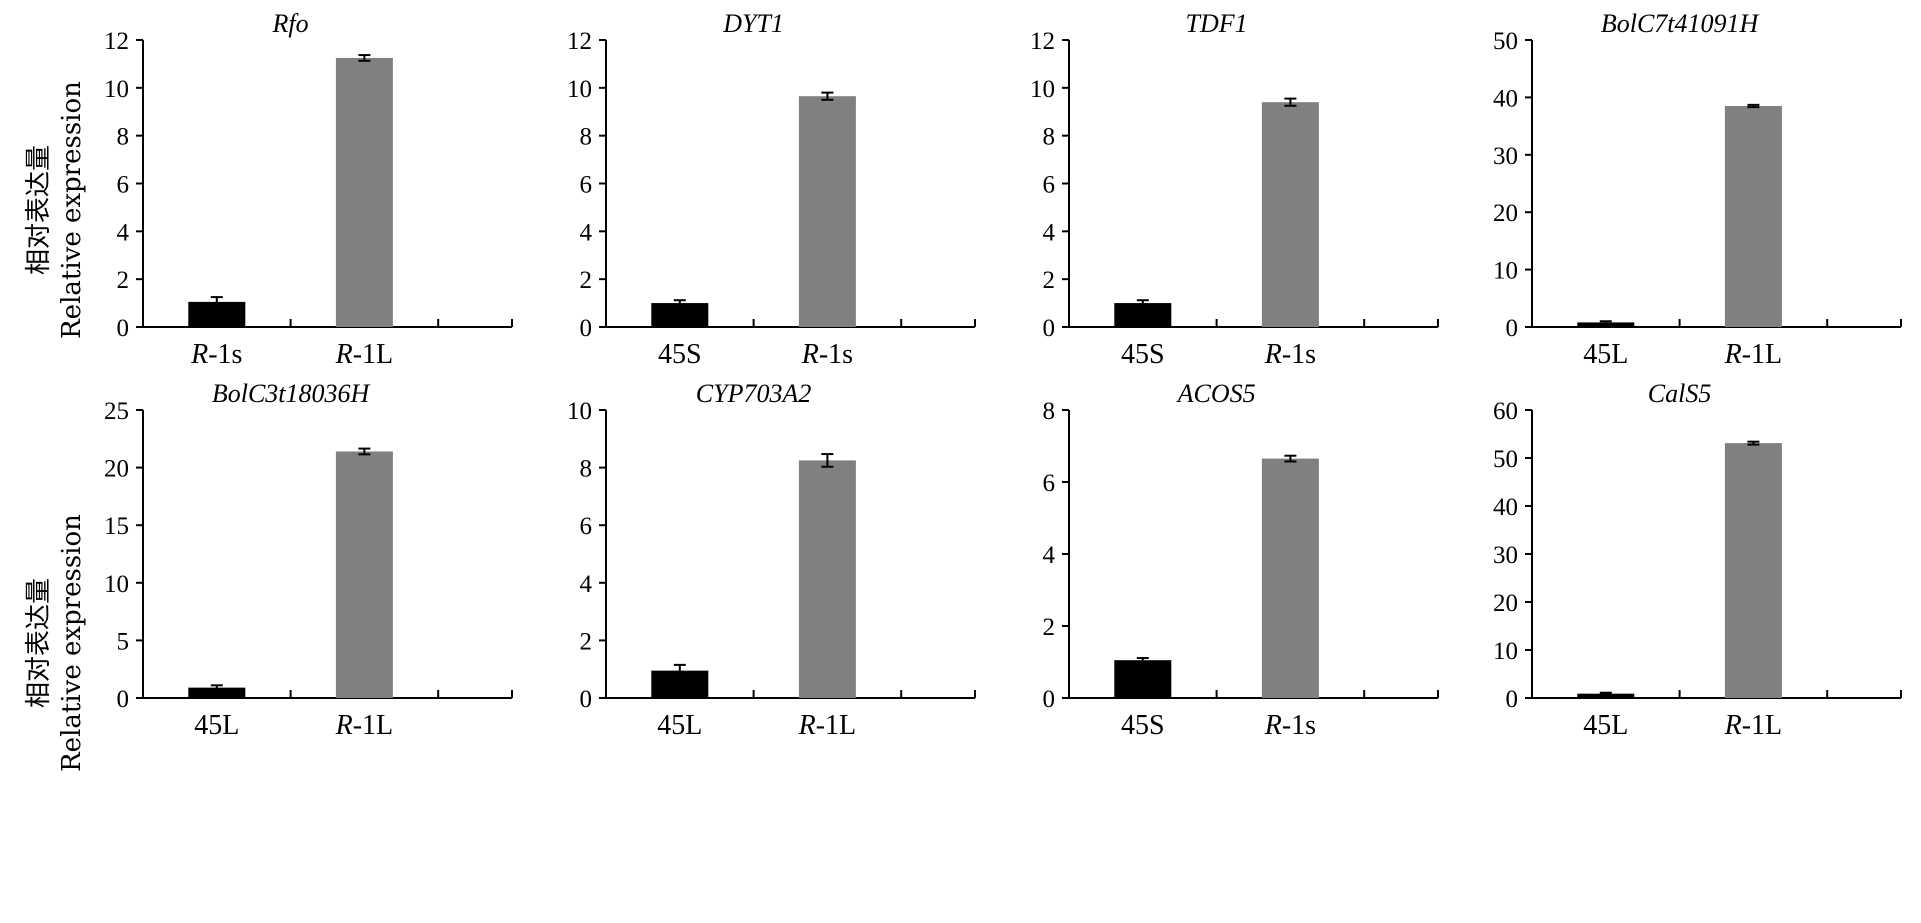 The image size is (1921, 923). I want to click on y-tick-label: 25, so click(116, 411).